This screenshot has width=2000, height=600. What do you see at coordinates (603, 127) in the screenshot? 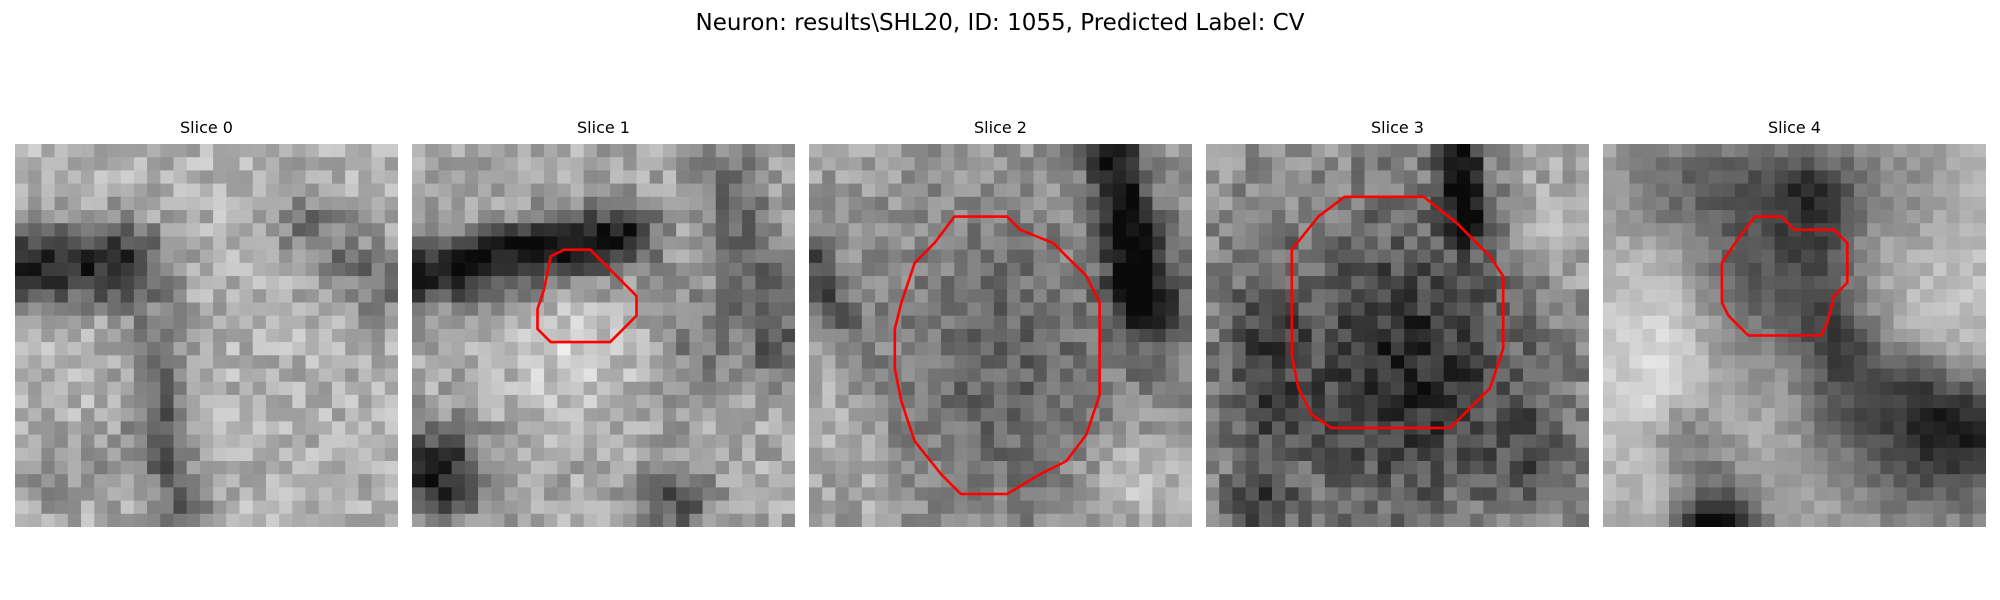
I see `slice-title-1: Slice 1` at bounding box center [603, 127].